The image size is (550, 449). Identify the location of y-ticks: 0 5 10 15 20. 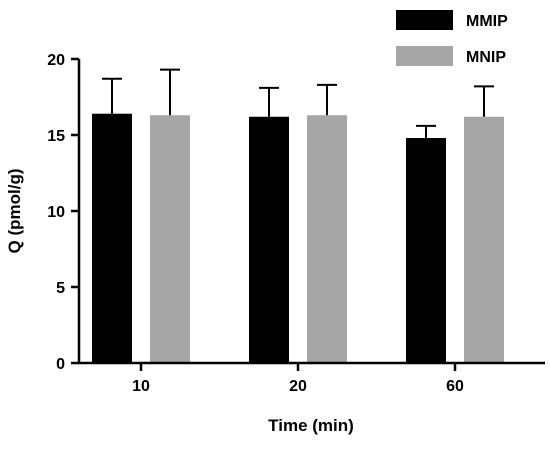
(63, 212).